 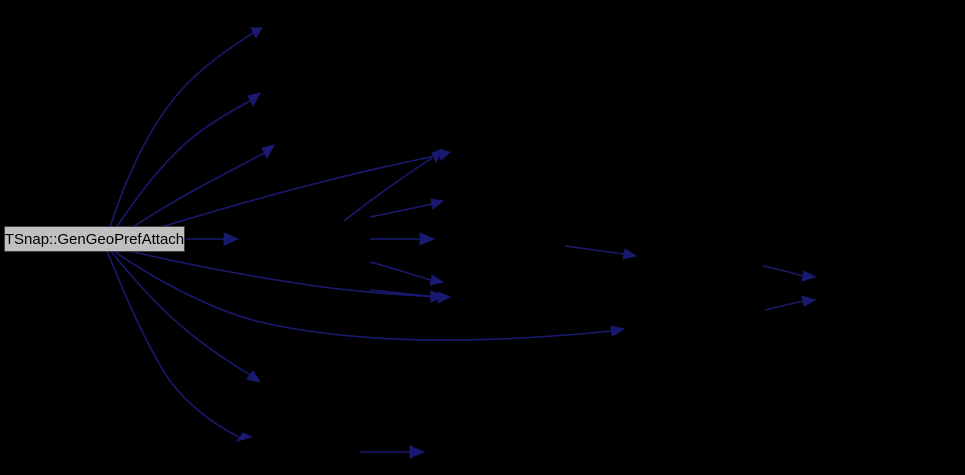 I want to click on graph-node-root-label: TSnap::GenGeoPrefAttach, so click(x=94, y=239).